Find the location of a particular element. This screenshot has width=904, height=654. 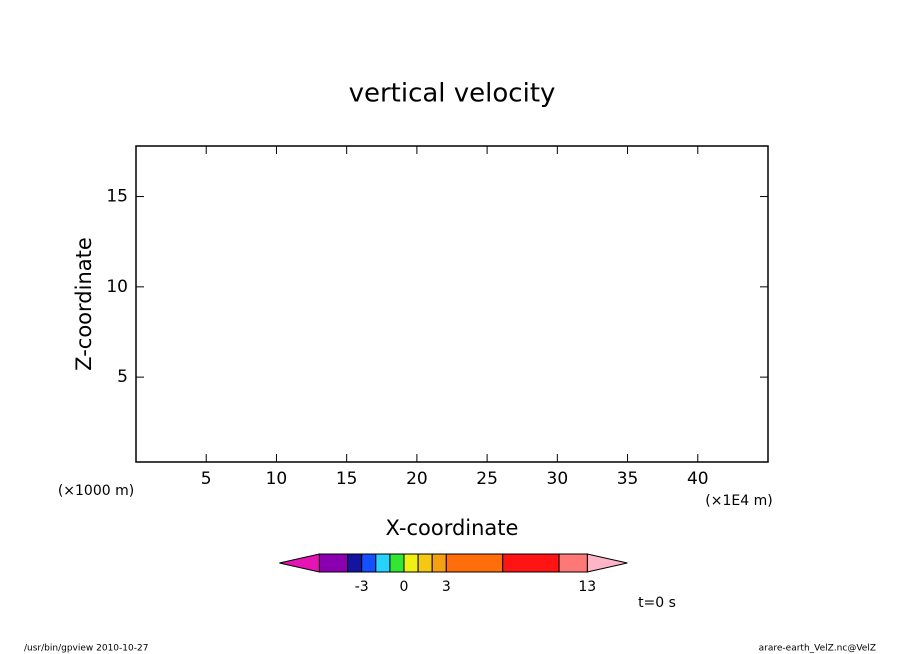

x-tick-label: 10 is located at coordinates (277, 479).